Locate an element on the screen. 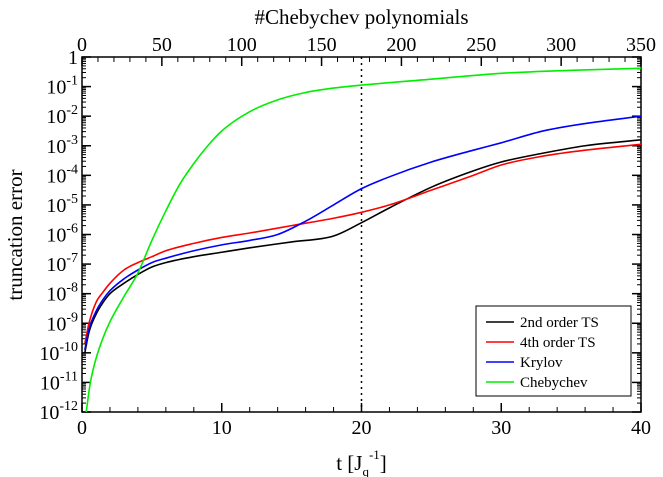 Image resolution: width=663 pixels, height=477 pixels. y-tick-label: 10⁻² is located at coordinates (62, 115).